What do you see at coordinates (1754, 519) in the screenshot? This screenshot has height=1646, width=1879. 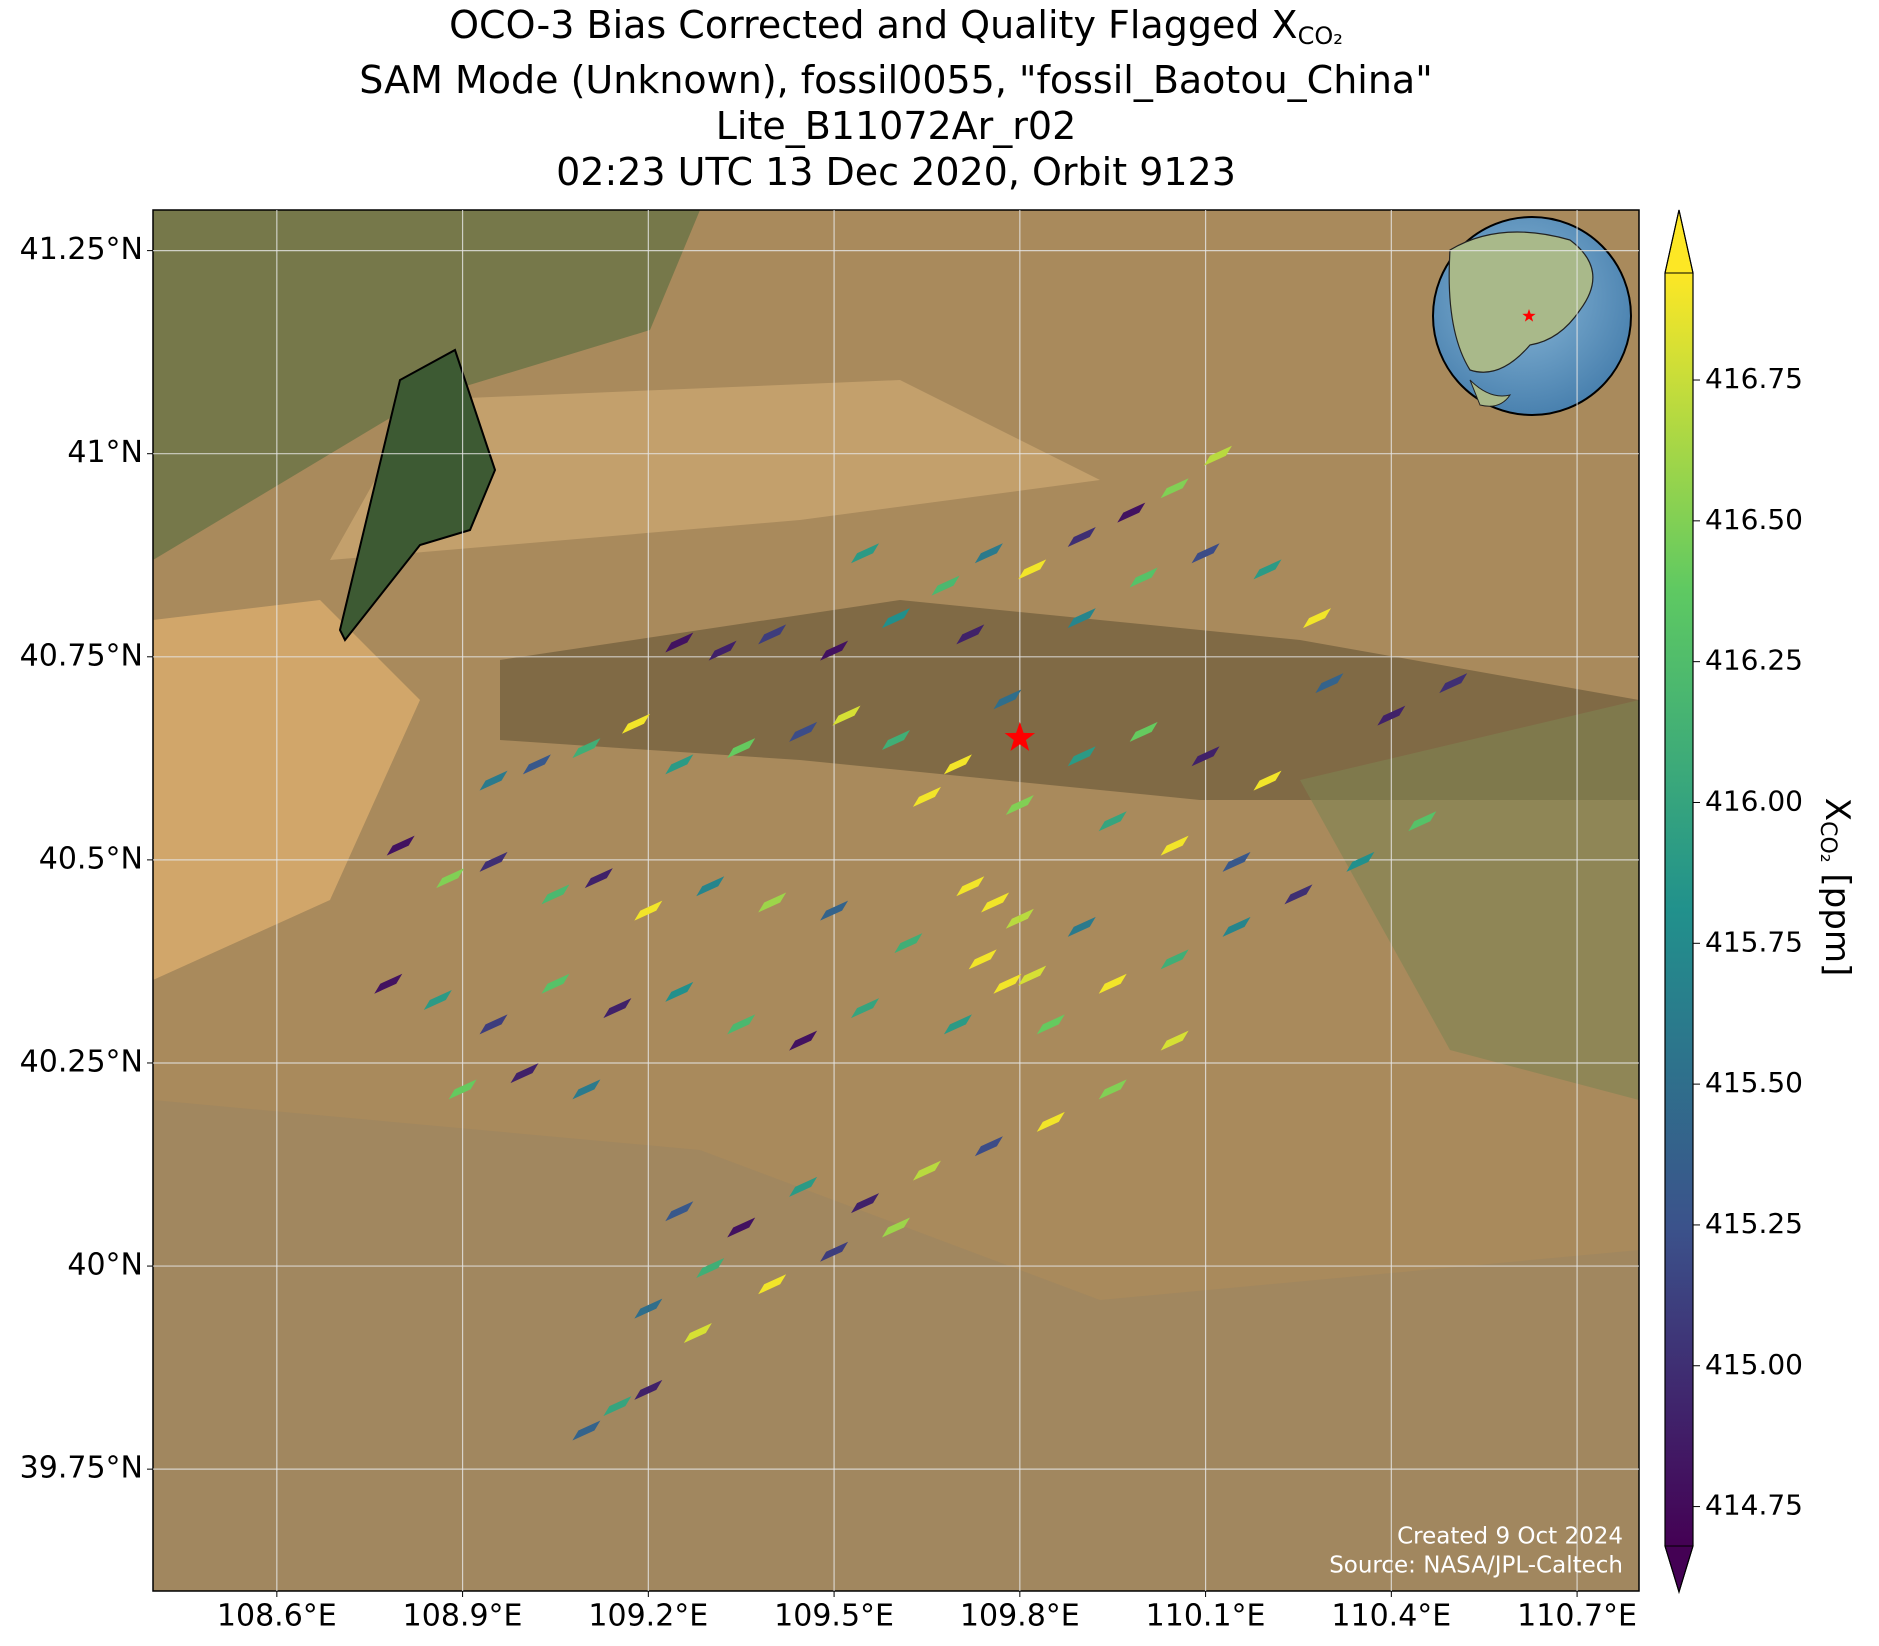 I see `colorbar-tick-label: 416.50` at bounding box center [1754, 519].